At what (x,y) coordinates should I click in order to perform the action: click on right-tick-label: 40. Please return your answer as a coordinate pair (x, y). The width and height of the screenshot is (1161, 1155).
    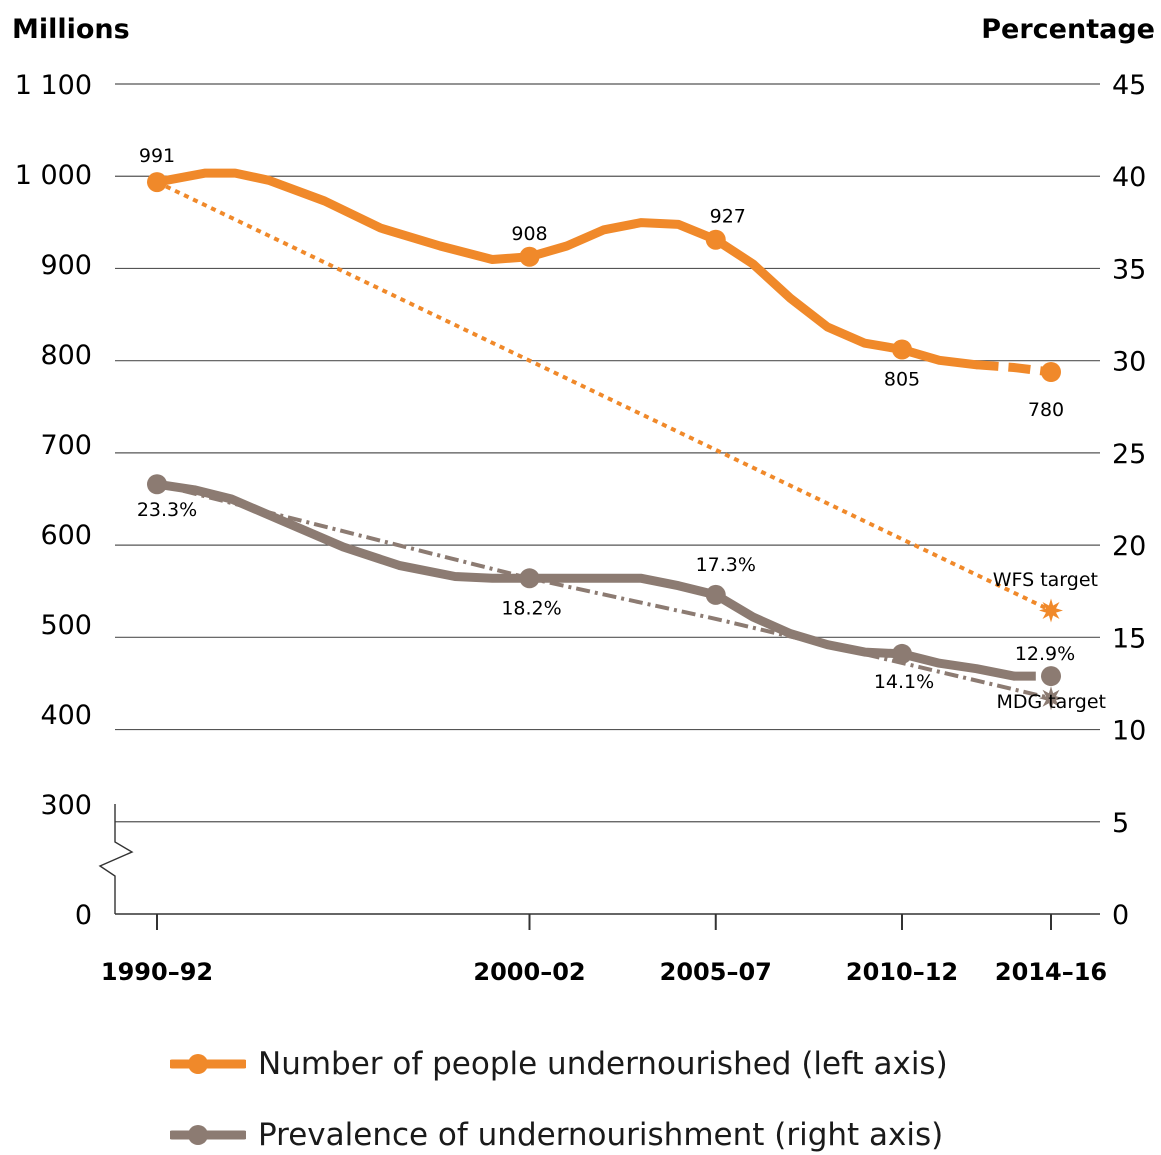
    Looking at the image, I should click on (1129, 177).